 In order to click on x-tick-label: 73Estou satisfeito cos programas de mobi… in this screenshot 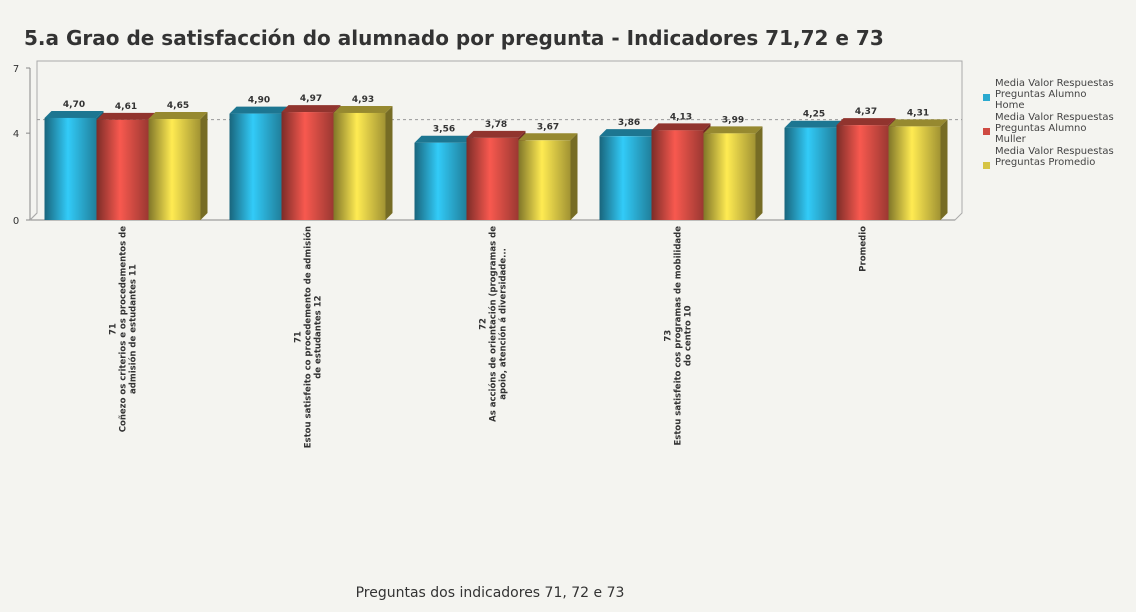, I will do `click(679, 336)`.